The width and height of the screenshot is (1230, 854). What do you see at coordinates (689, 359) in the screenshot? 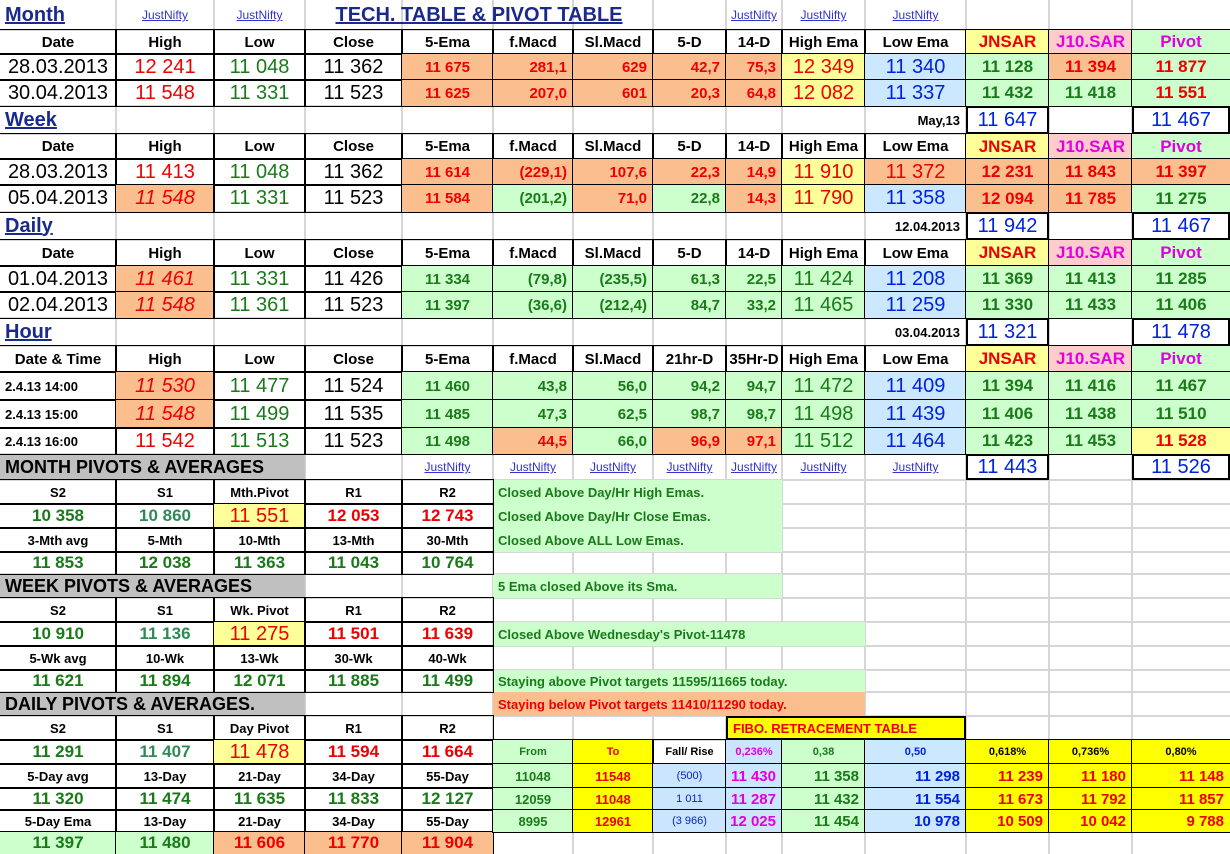
I see `header-hr21: 21hr-D` at bounding box center [689, 359].